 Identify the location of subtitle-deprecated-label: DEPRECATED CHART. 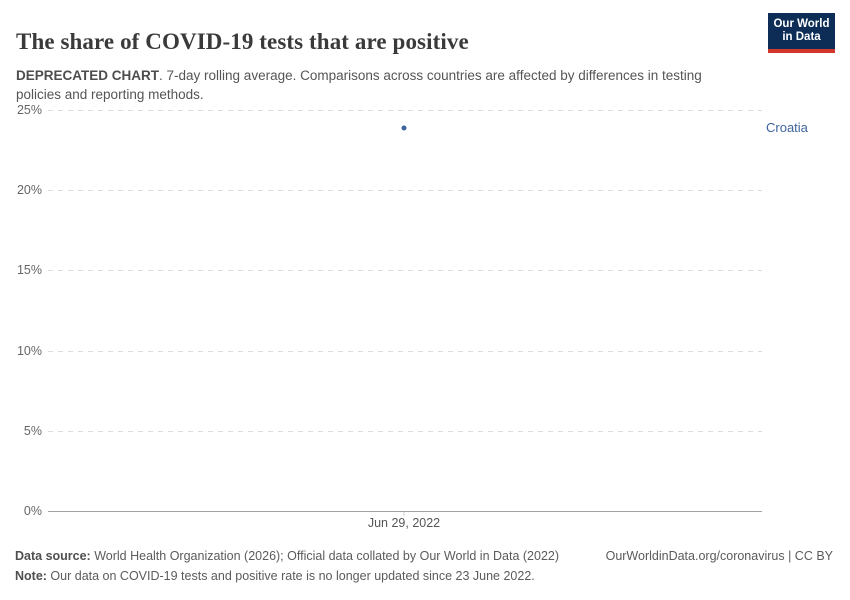
(88, 75).